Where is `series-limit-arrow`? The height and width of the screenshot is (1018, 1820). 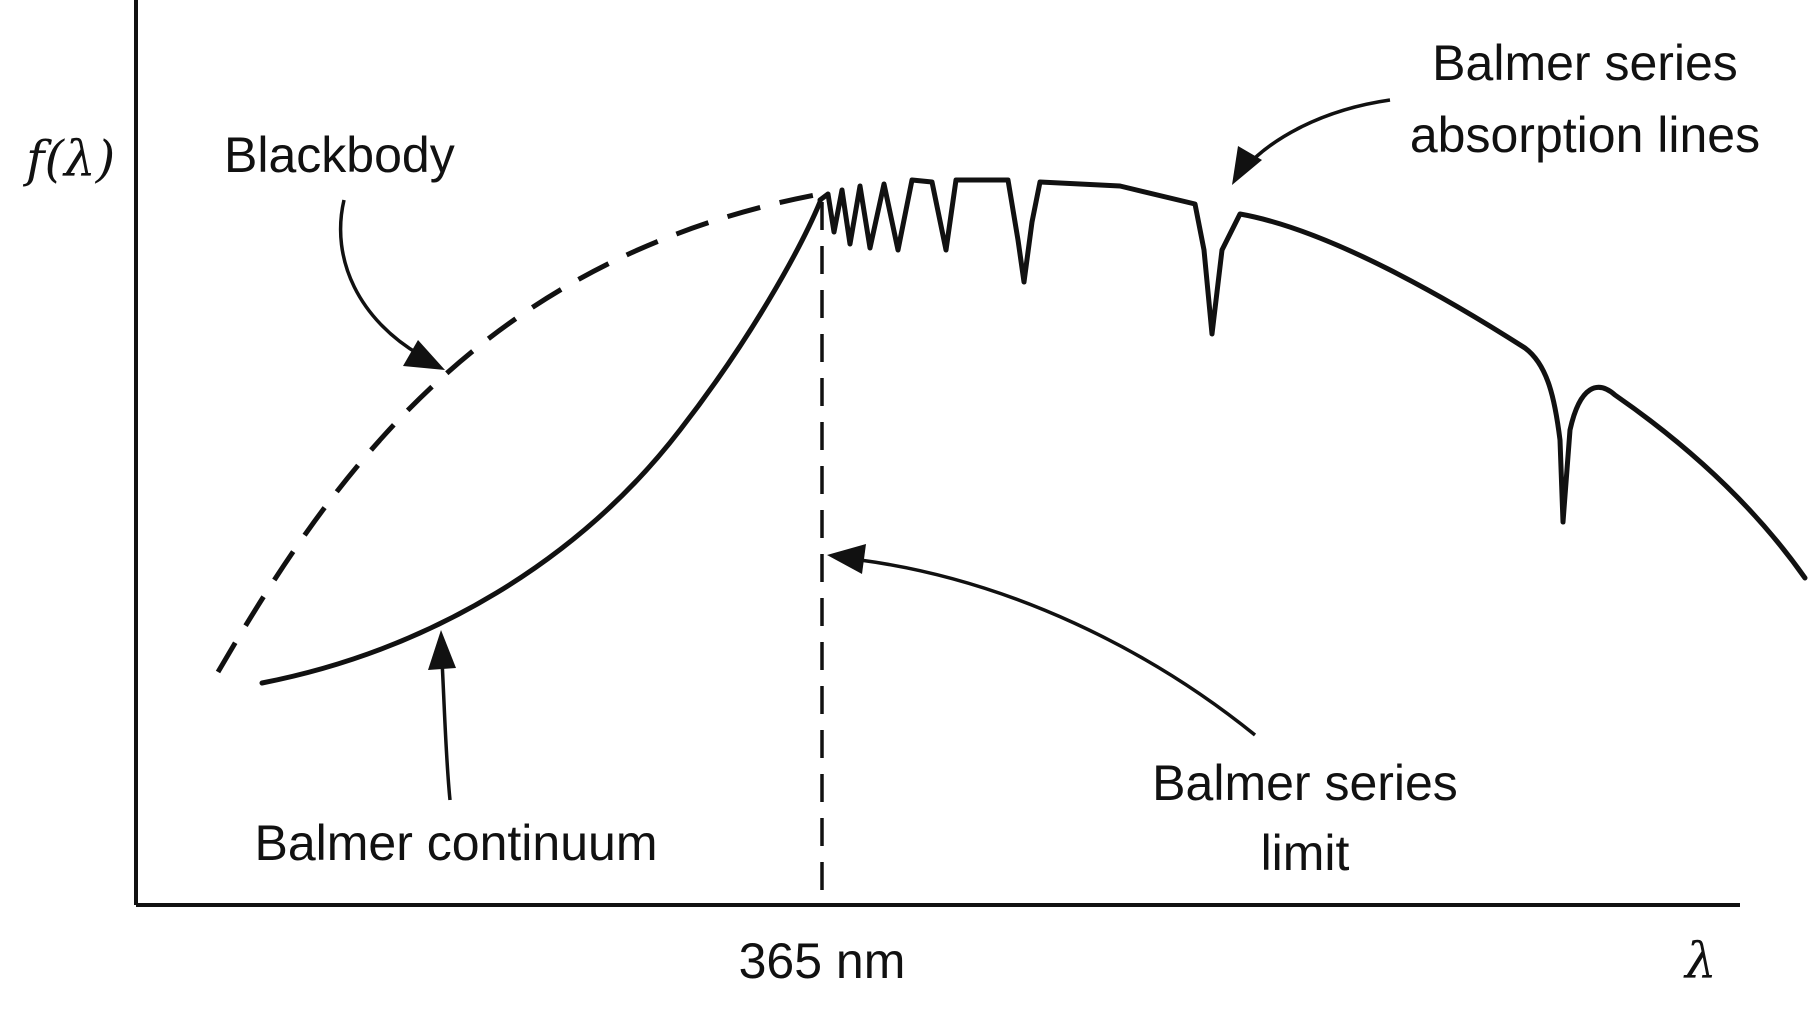
series-limit-arrow is located at coordinates (1042, 640).